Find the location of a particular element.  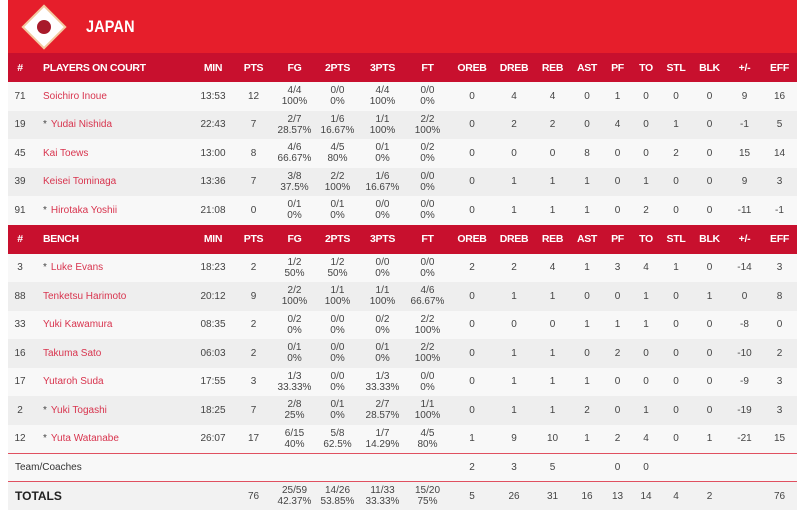

stat-fg: 2/2 100% is located at coordinates (294, 296).